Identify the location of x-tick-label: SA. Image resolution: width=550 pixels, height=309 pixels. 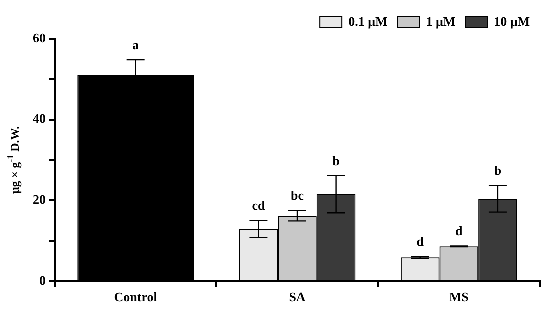
(297, 297).